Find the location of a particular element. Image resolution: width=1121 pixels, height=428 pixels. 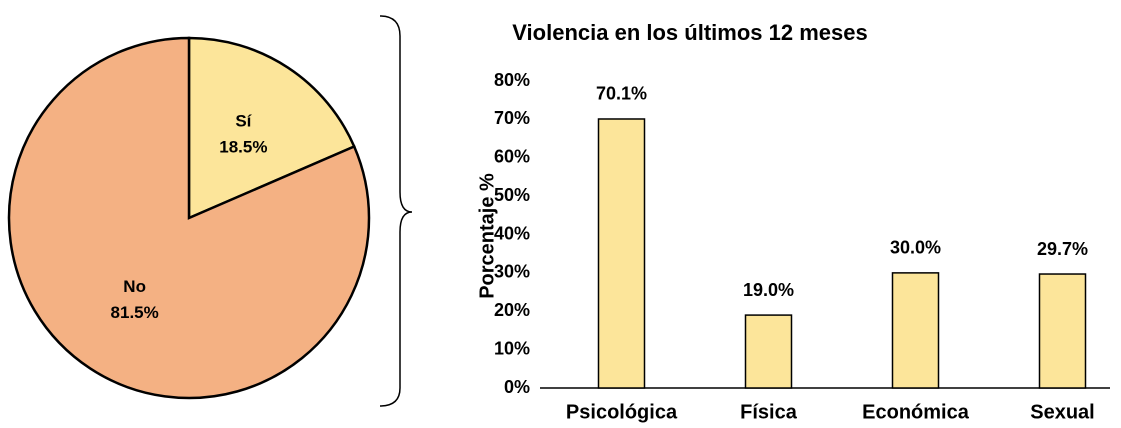

value-label: 29.7% is located at coordinates (1062, 249).